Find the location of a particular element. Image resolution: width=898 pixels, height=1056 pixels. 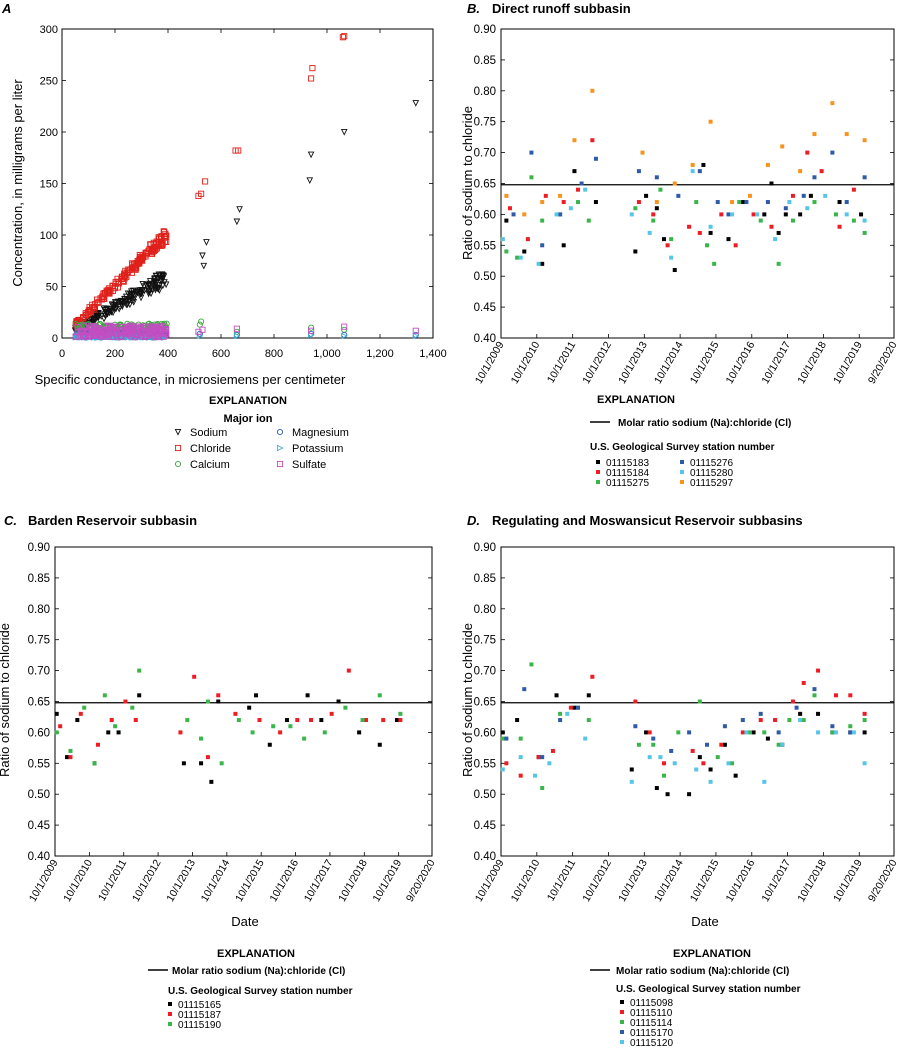

panel-c-title: Barden Reservoir subbasin is located at coordinates (112, 520).